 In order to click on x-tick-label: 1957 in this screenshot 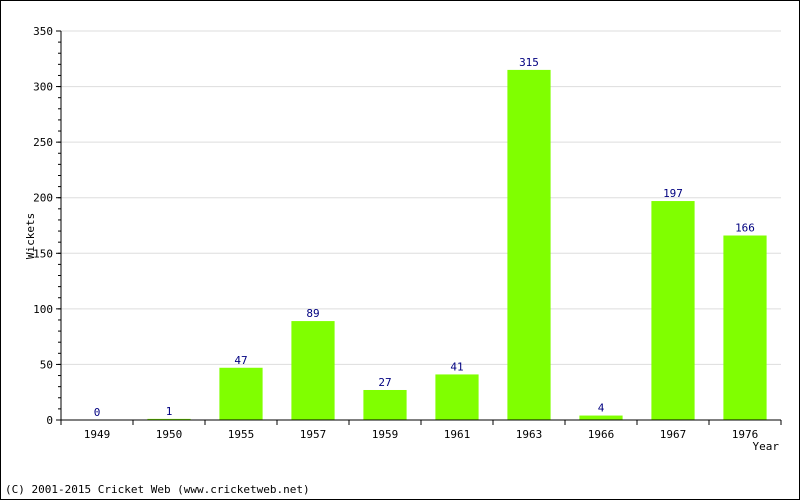, I will do `click(313, 434)`.